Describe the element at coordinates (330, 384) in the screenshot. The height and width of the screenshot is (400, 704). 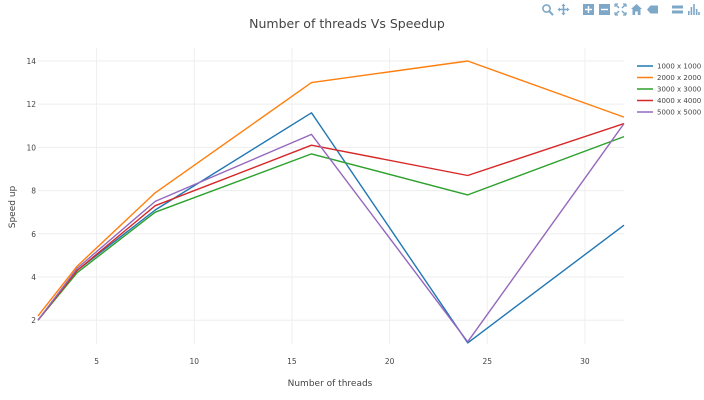
I see `x-axis-label: Number of threads` at that location.